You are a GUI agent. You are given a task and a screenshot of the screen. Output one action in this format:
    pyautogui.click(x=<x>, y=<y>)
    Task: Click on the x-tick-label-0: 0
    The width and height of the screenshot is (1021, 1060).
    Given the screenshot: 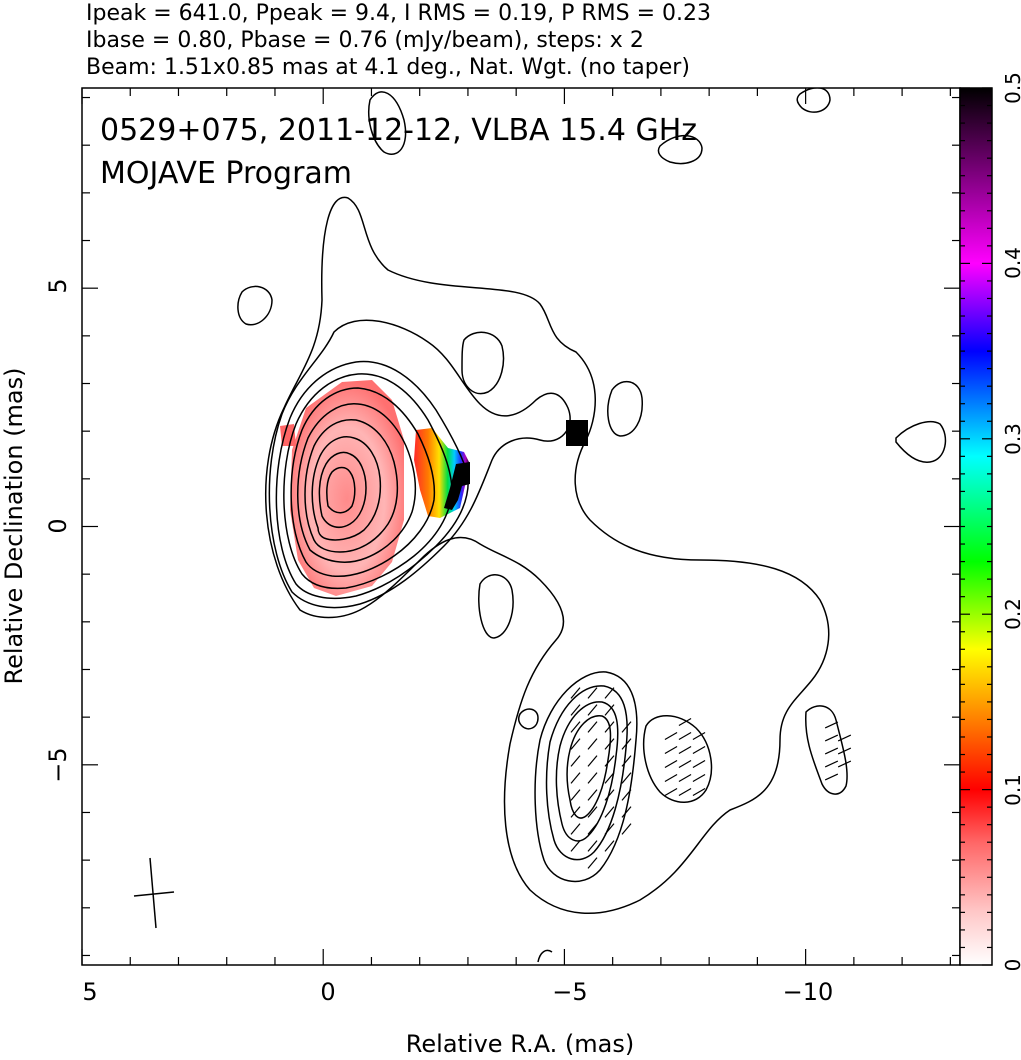 What is the action you would take?
    pyautogui.click(x=327, y=992)
    